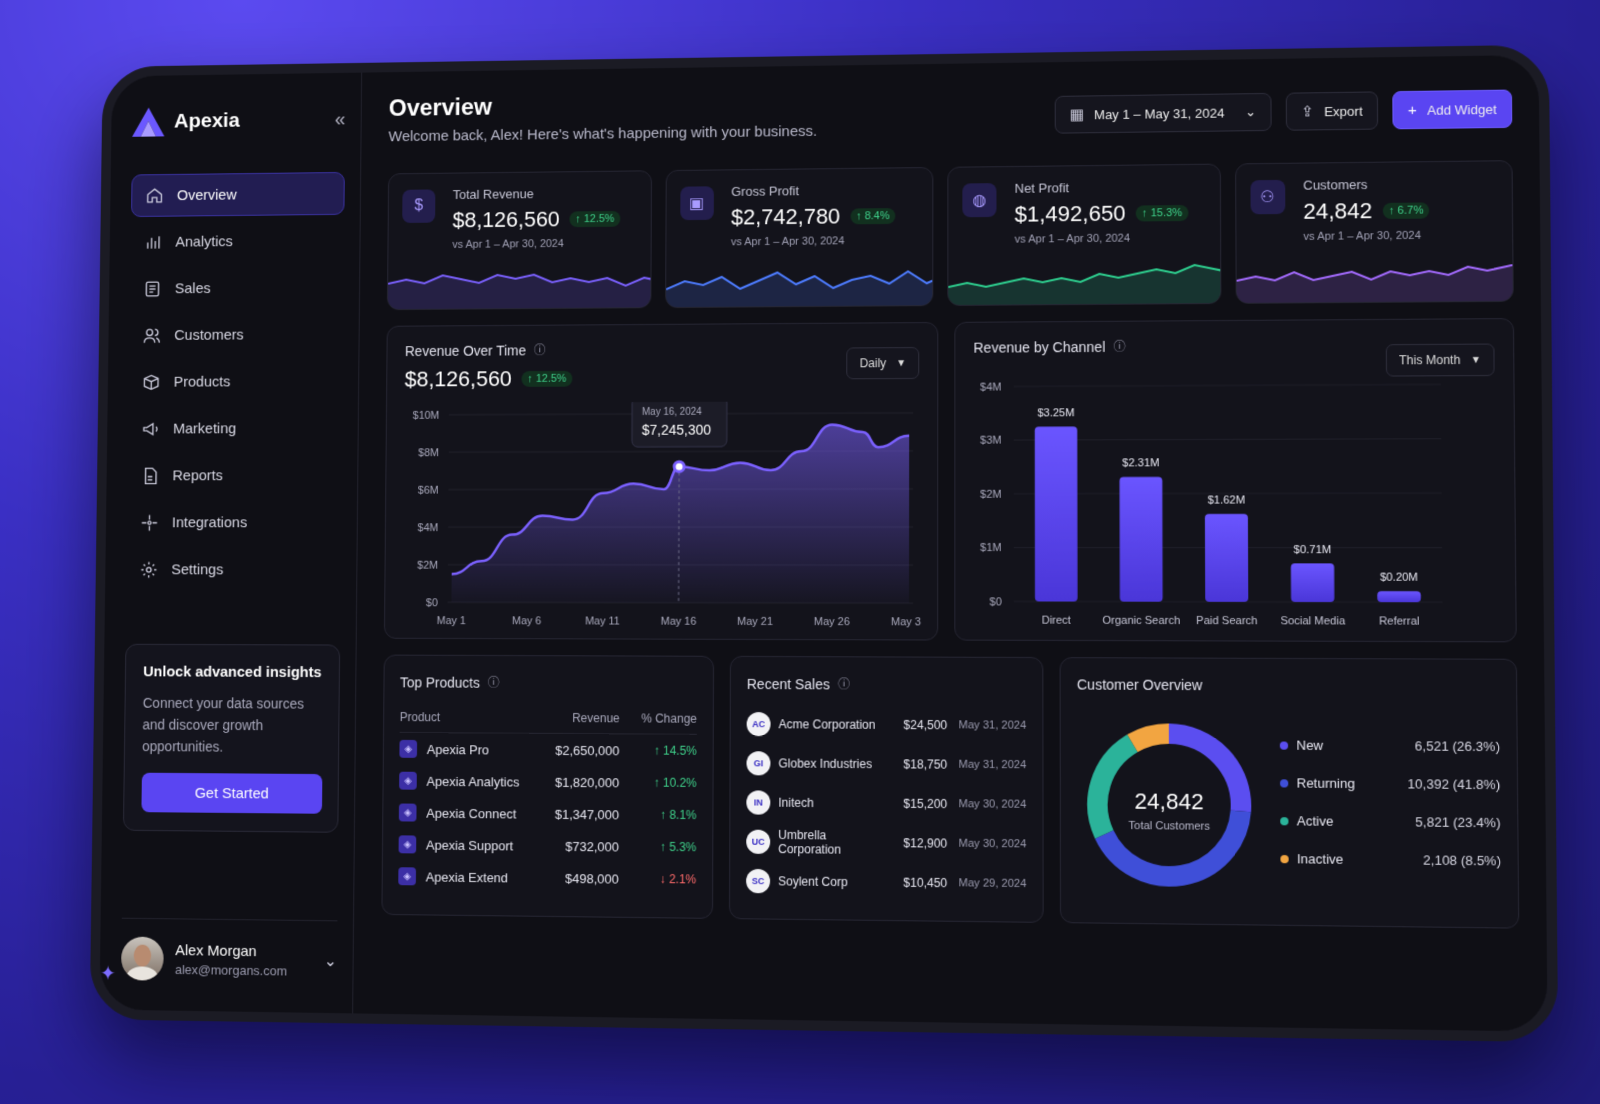 The width and height of the screenshot is (1600, 1104). Describe the element at coordinates (1453, 784) in the screenshot. I see `legend-value: 10,392 (41.8%)` at that location.